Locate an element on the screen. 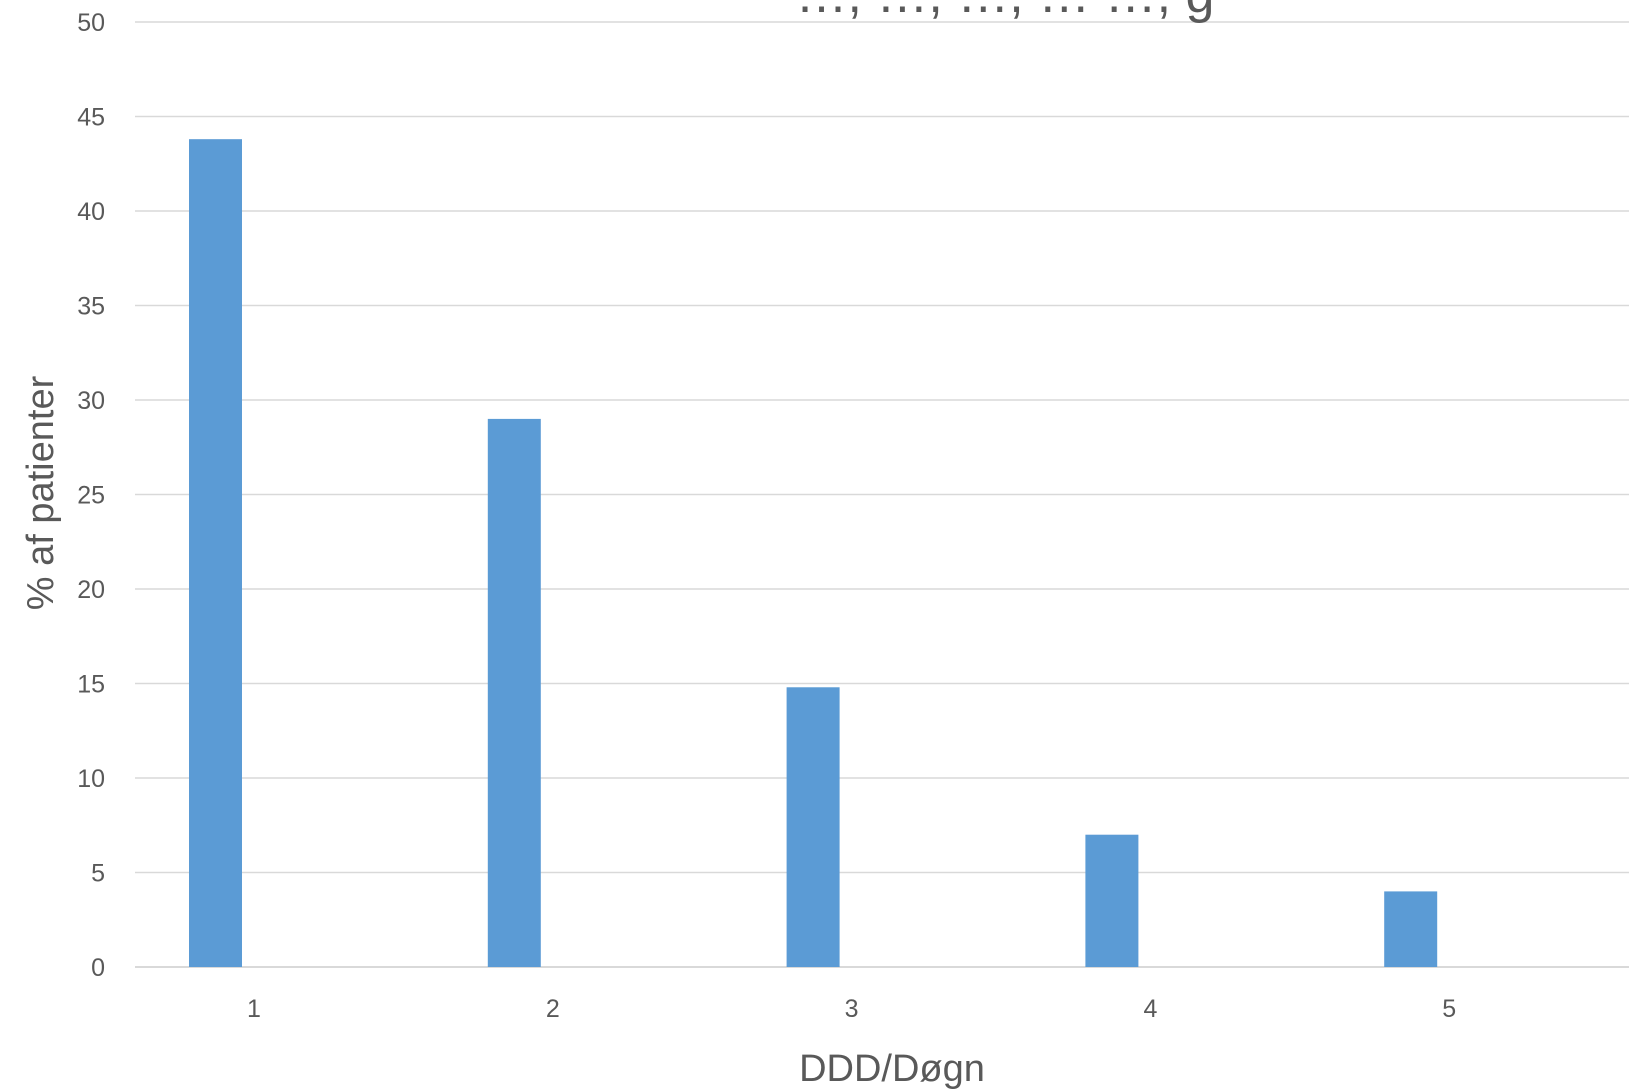 The image size is (1629, 1091). y-tick-label: 40 is located at coordinates (91, 212).